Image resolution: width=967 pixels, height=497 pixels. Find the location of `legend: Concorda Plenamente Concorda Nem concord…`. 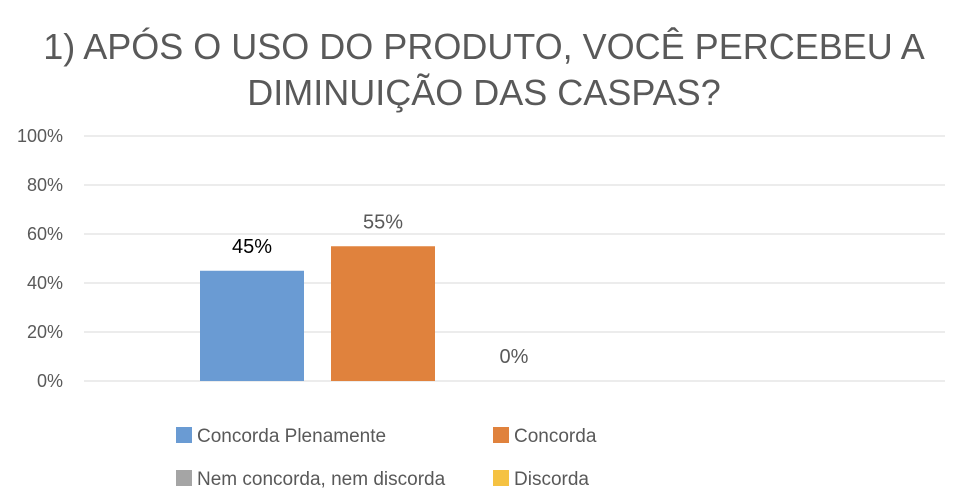

legend: Concorda Plenamente Concorda Nem concord… is located at coordinates (386, 458).